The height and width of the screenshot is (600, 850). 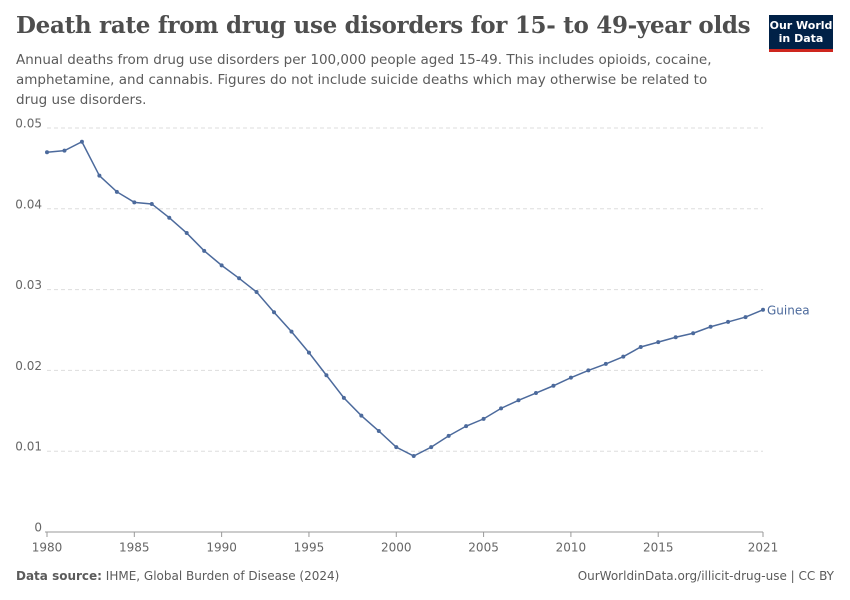 I want to click on y-tick-label: 0.02, so click(x=28, y=366).